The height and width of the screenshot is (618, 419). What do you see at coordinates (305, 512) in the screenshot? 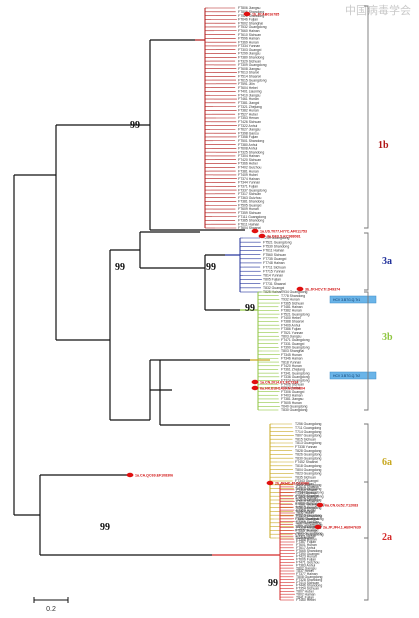
I see `taxon-label: T808 Yunnan` at bounding box center [305, 512].